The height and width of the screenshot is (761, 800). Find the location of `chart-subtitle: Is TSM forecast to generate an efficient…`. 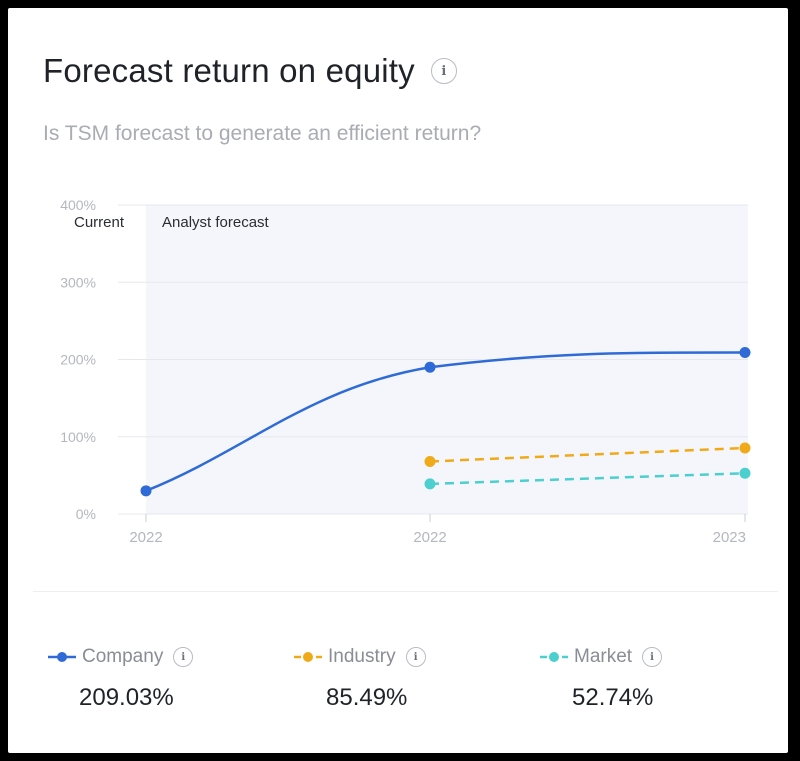

chart-subtitle: Is TSM forecast to generate an efficient… is located at coordinates (262, 133).